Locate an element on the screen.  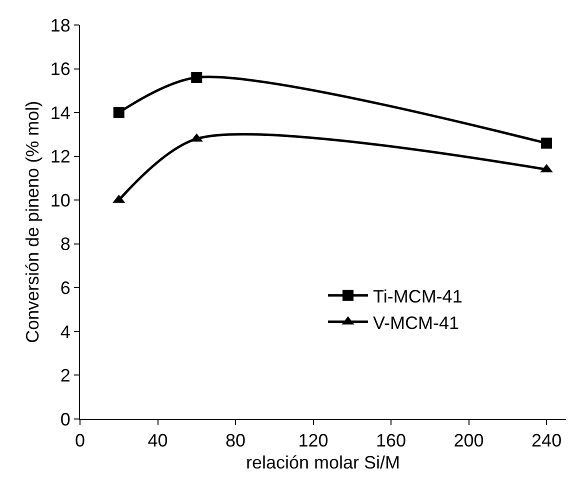
x-tick-label: 40 is located at coordinates (158, 440).